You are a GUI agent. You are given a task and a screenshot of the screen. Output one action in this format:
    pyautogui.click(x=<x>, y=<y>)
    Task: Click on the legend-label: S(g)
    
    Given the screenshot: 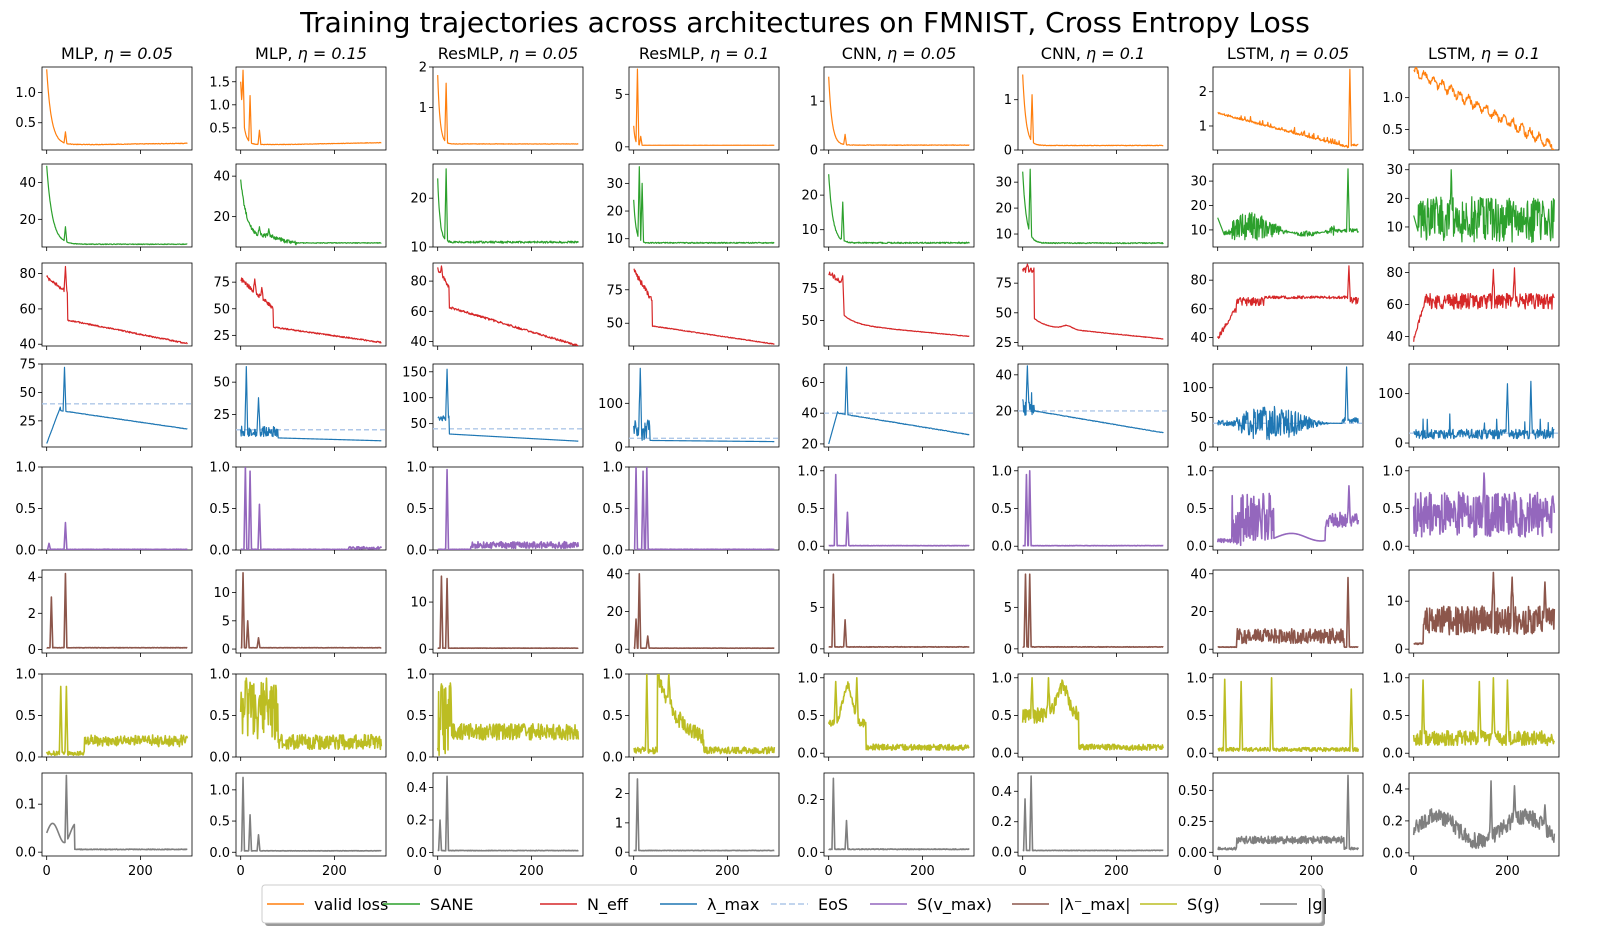 What is the action you would take?
    pyautogui.click(x=1203, y=904)
    